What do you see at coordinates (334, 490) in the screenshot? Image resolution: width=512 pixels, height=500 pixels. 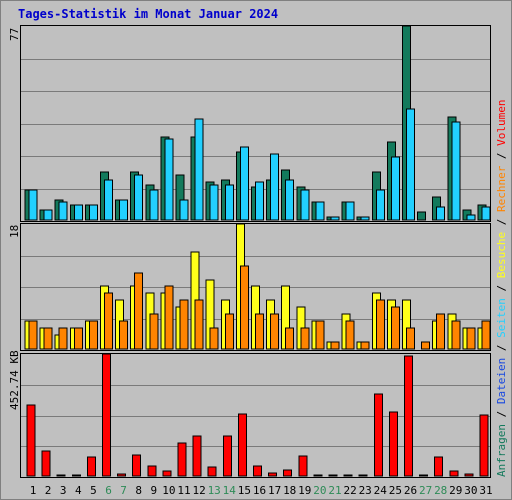 I see `x-label-day-21: 21` at bounding box center [334, 490].